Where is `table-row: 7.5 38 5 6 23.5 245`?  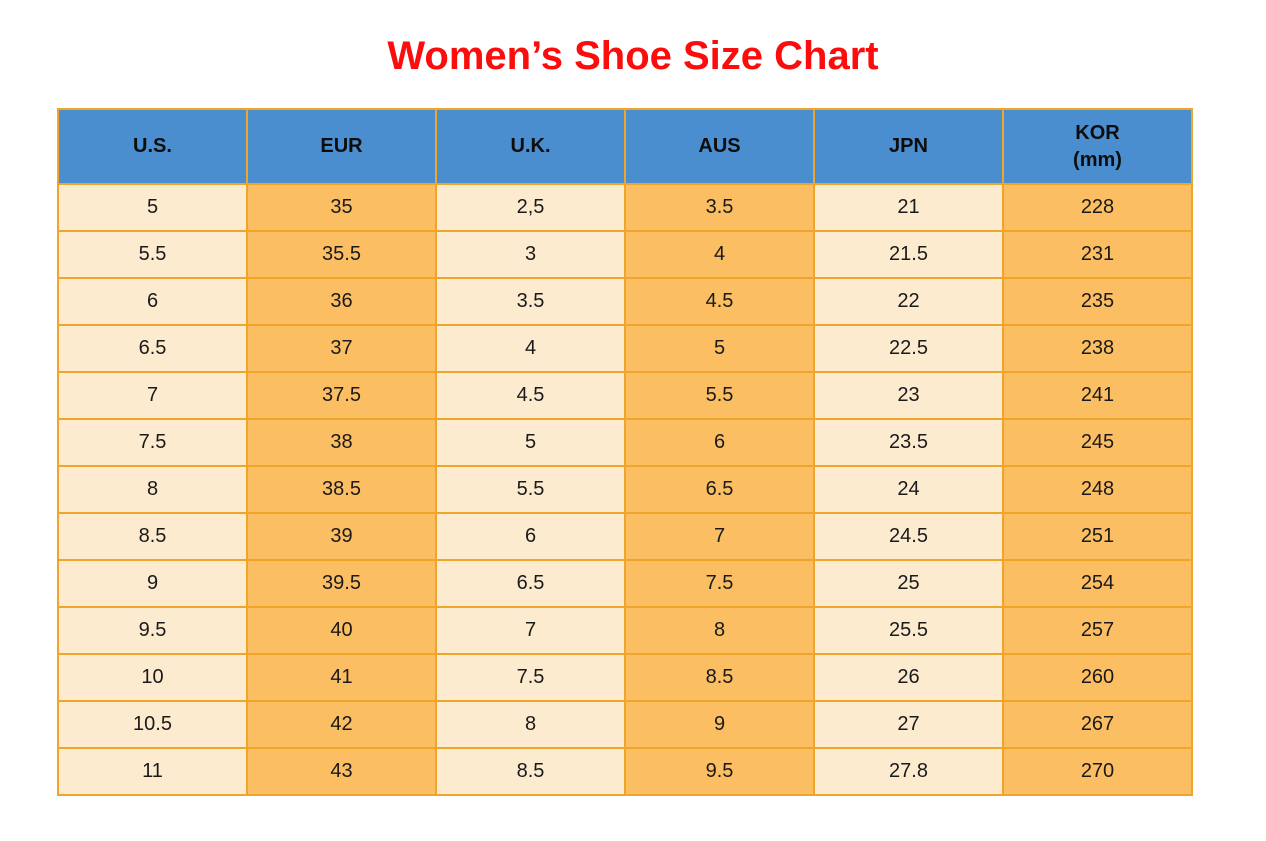
table-row: 7.5 38 5 6 23.5 245 is located at coordinates (625, 442).